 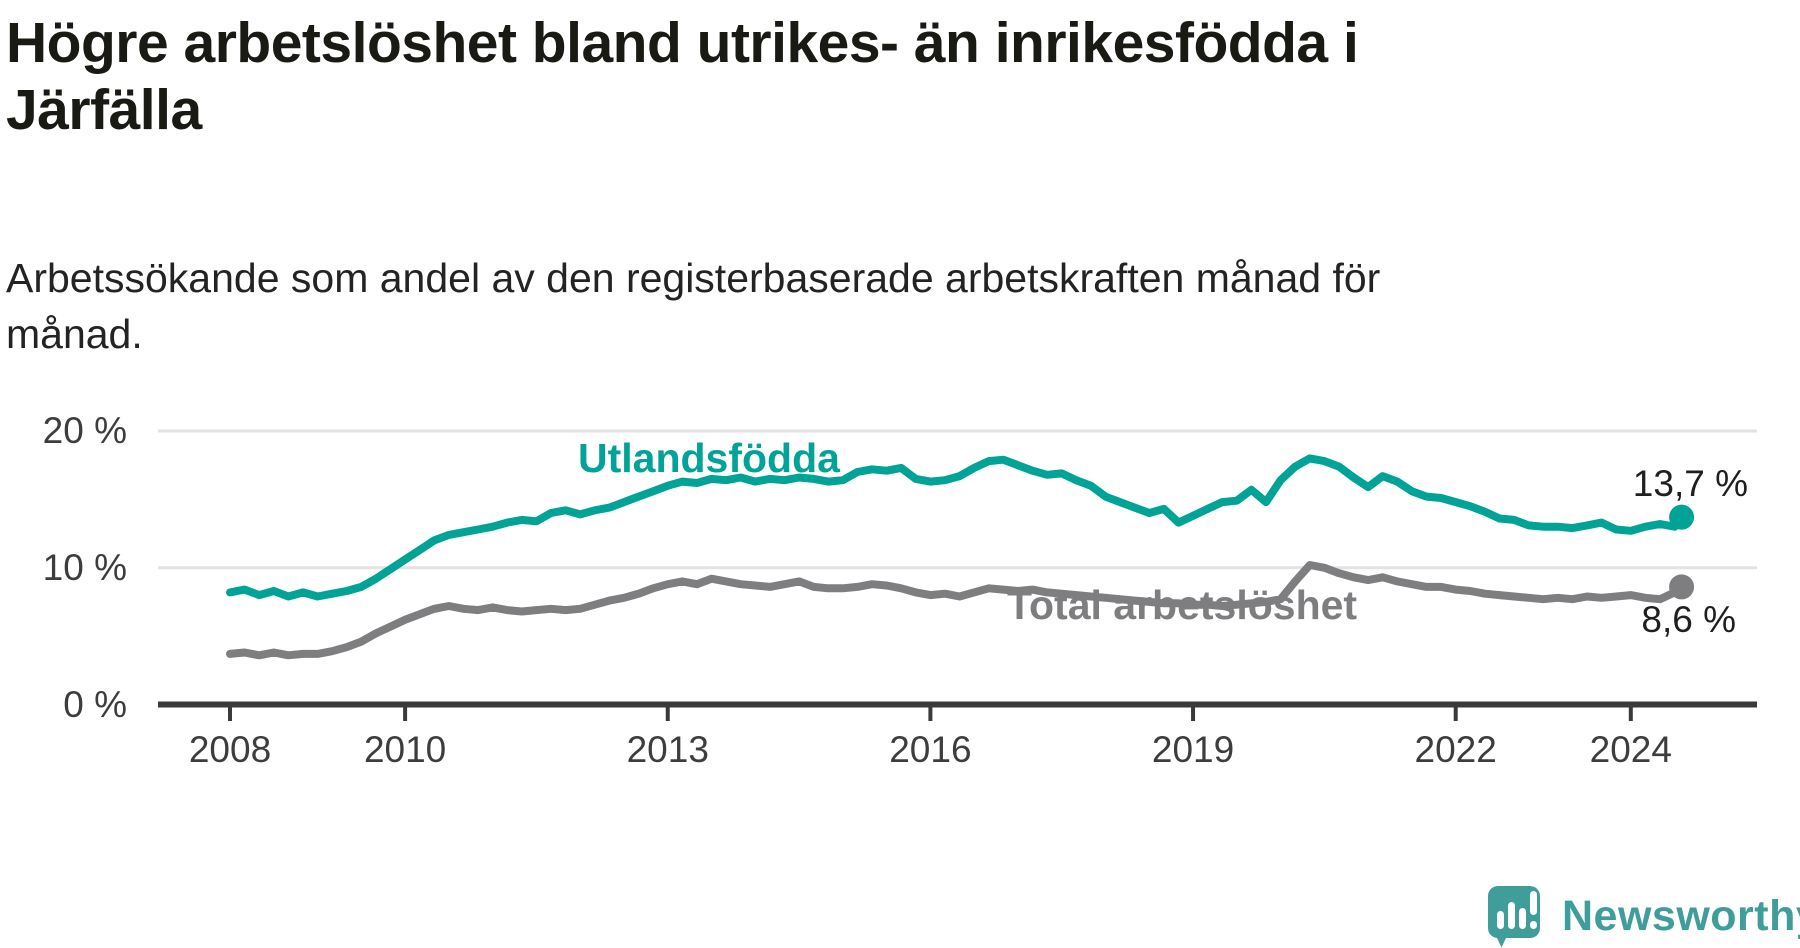 What do you see at coordinates (1500, 920) in the screenshot?
I see `bar-short` at bounding box center [1500, 920].